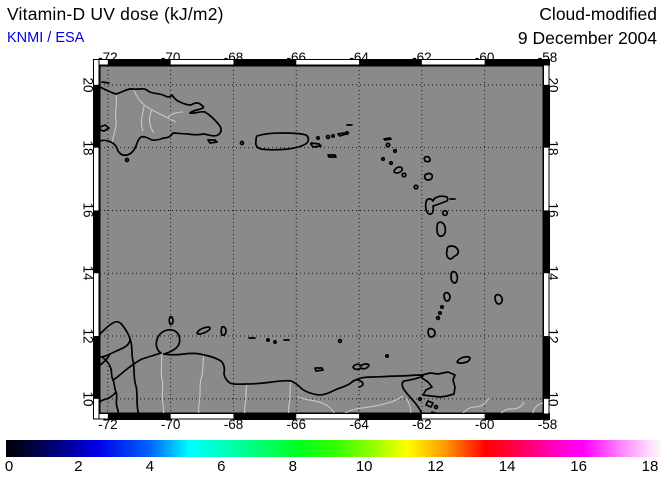 This screenshot has height=480, width=665. I want to click on lon-tick-label-bottom: -70, so click(170, 424).